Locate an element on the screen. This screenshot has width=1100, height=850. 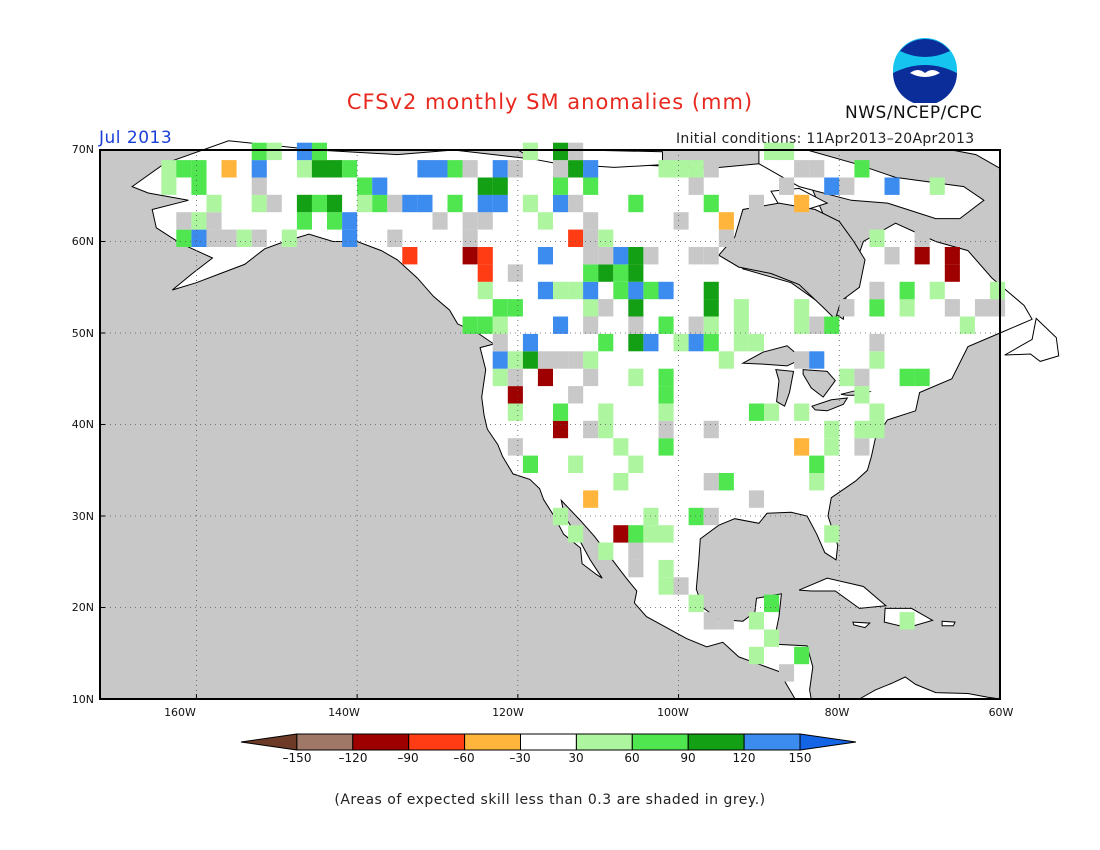
lon-label-60w: 60W is located at coordinates (1001, 712).